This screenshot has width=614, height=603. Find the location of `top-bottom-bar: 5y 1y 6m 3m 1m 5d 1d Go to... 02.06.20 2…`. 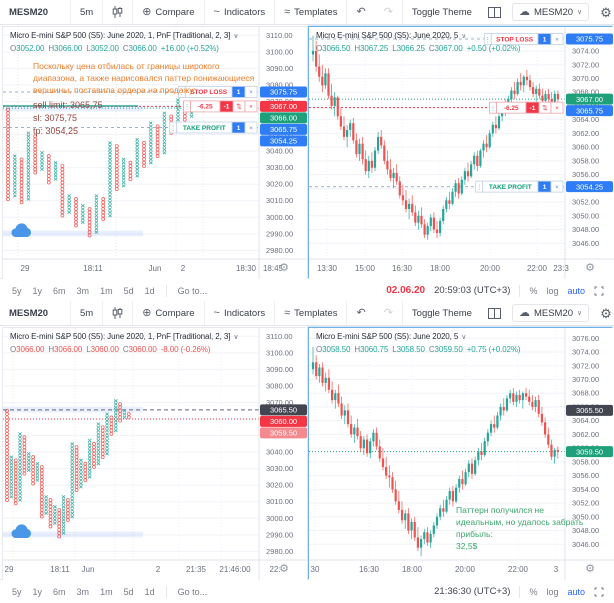

top-bottom-bar: 5y 1y 6m 3m 1m 5d 1d Go to... 02.06.20 2… is located at coordinates (307, 290).